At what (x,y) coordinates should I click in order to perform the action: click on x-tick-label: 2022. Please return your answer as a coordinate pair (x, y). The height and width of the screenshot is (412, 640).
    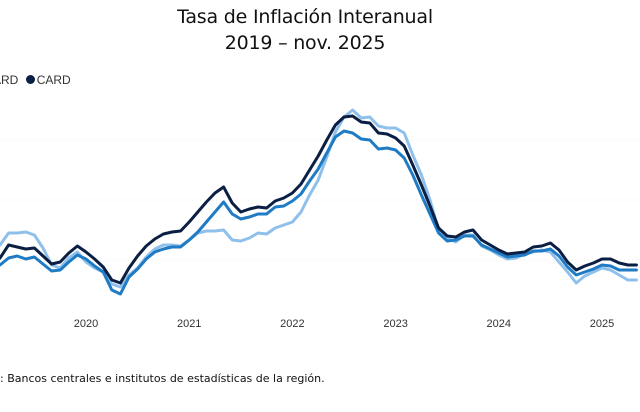
    Looking at the image, I should click on (292, 324).